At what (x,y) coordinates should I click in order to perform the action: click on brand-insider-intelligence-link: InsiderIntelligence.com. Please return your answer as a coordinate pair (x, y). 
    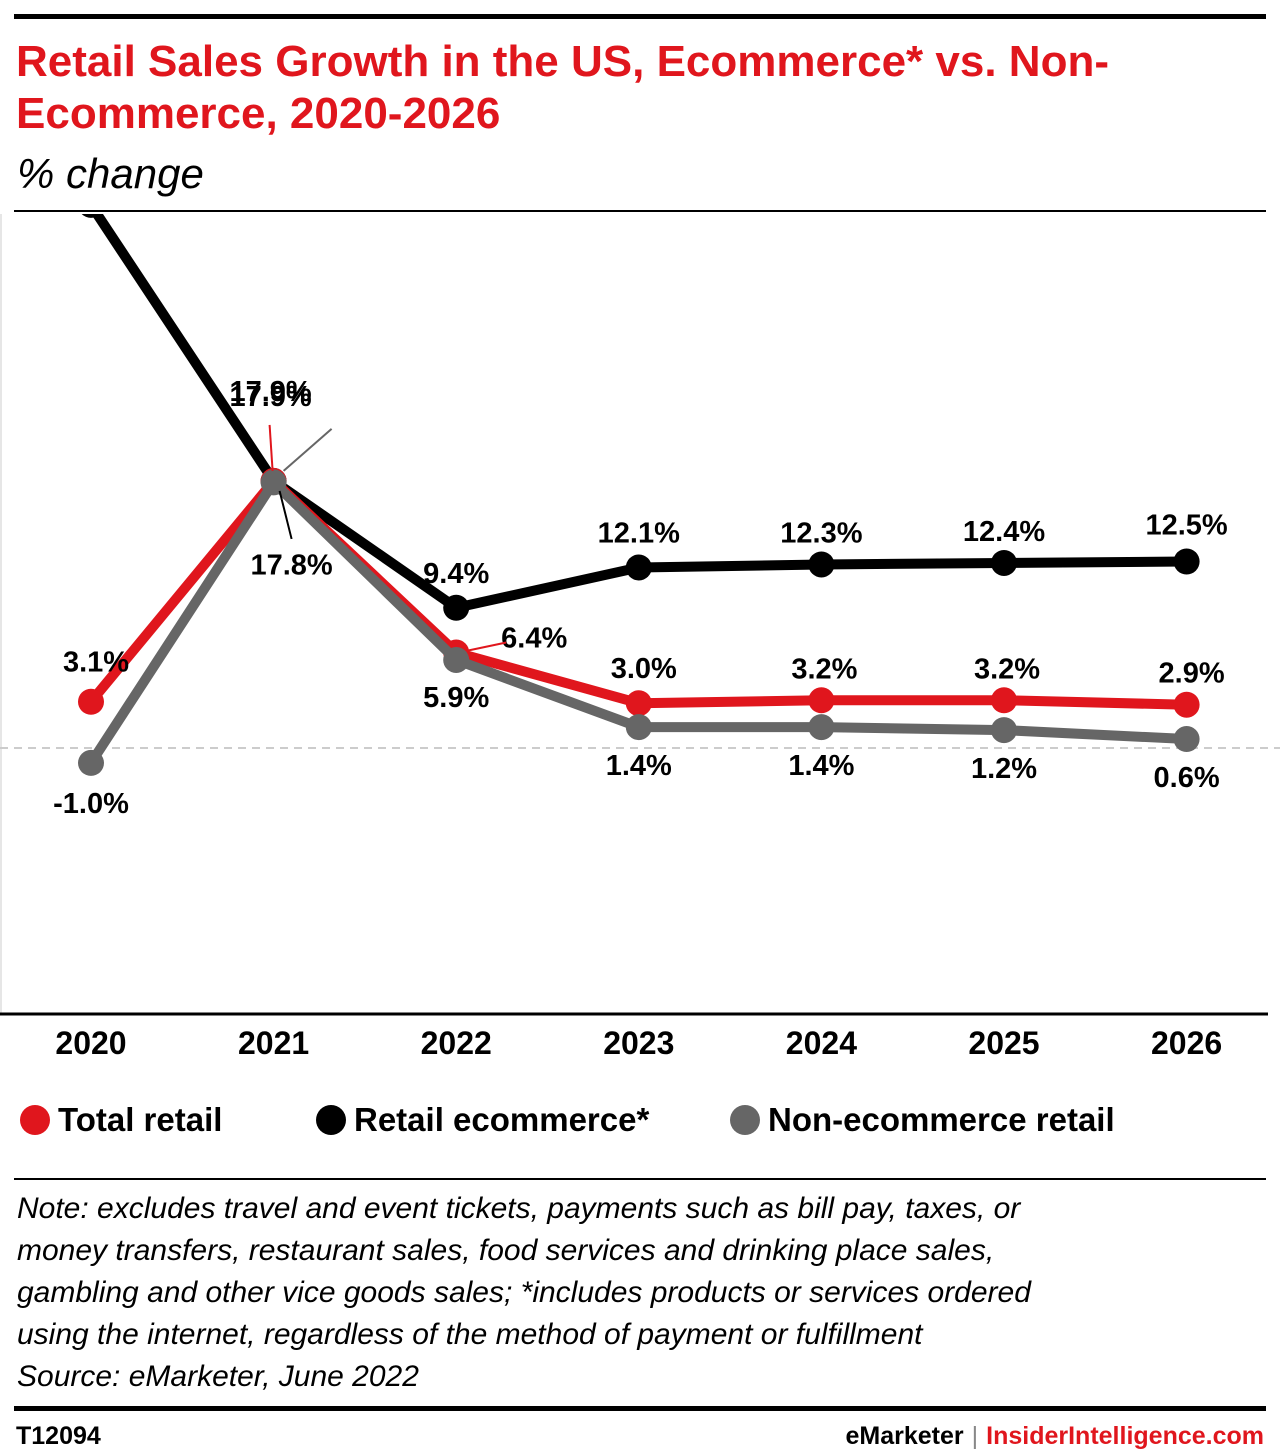
    Looking at the image, I should click on (1125, 1436).